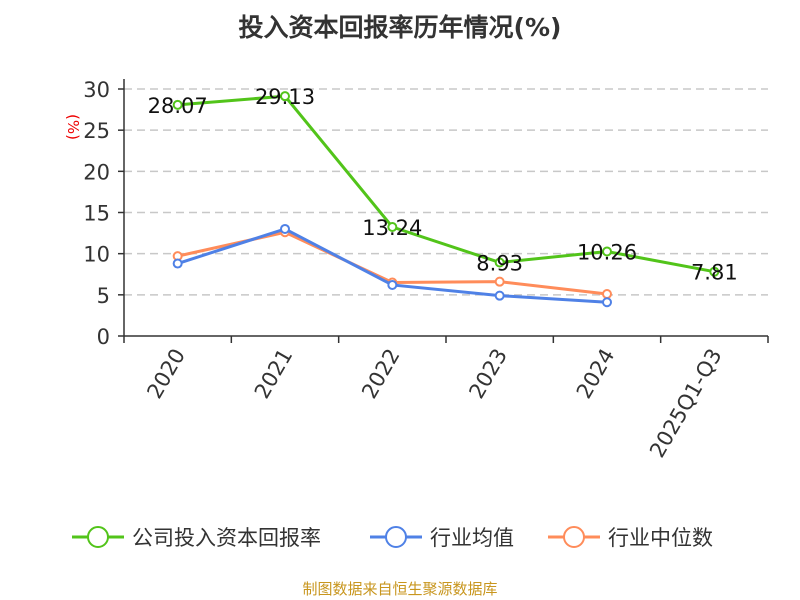  I want to click on y-tick-label: 25, so click(96, 131).